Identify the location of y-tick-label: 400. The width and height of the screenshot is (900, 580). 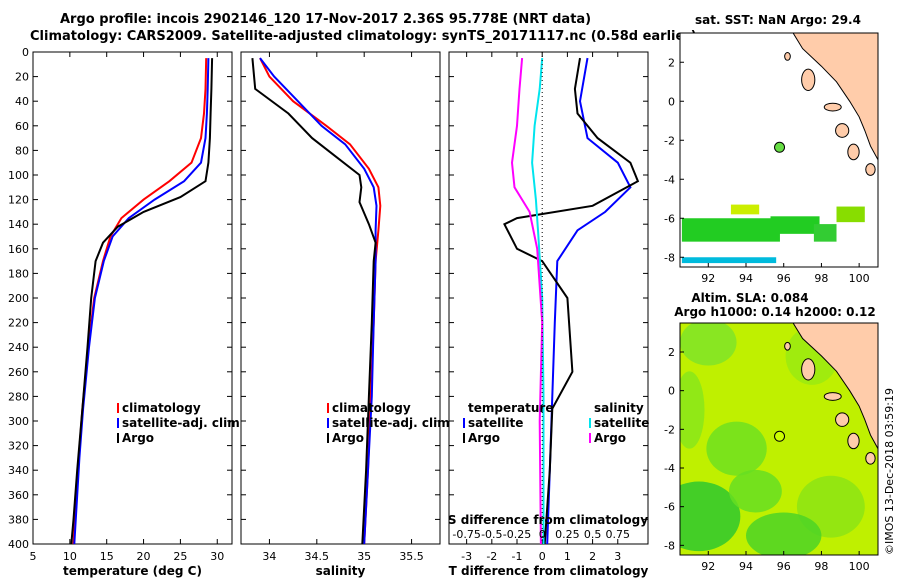
(18, 544).